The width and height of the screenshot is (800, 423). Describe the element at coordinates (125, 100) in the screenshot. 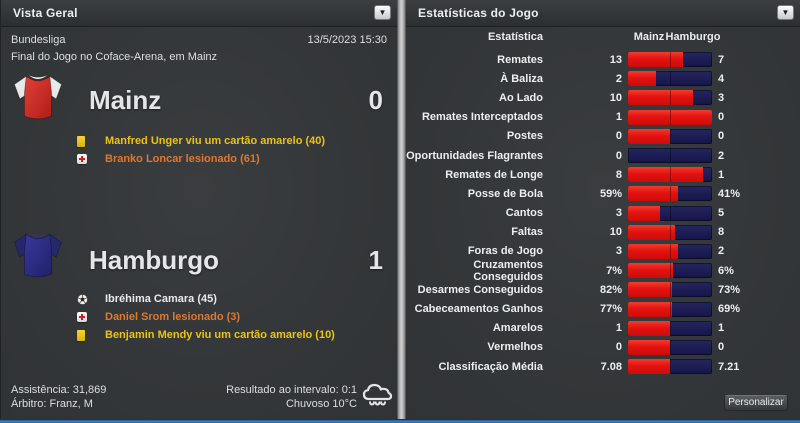

I see `home-team-name: Mainz` at that location.